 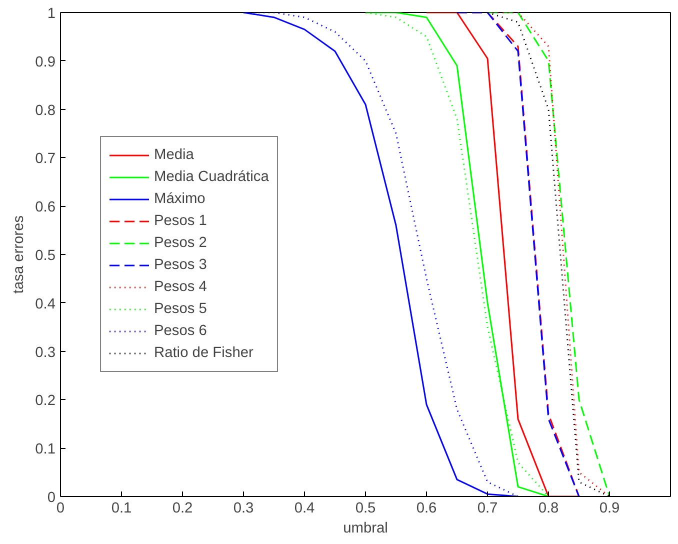 What do you see at coordinates (365, 528) in the screenshot?
I see `x-axis-title: umbral` at bounding box center [365, 528].